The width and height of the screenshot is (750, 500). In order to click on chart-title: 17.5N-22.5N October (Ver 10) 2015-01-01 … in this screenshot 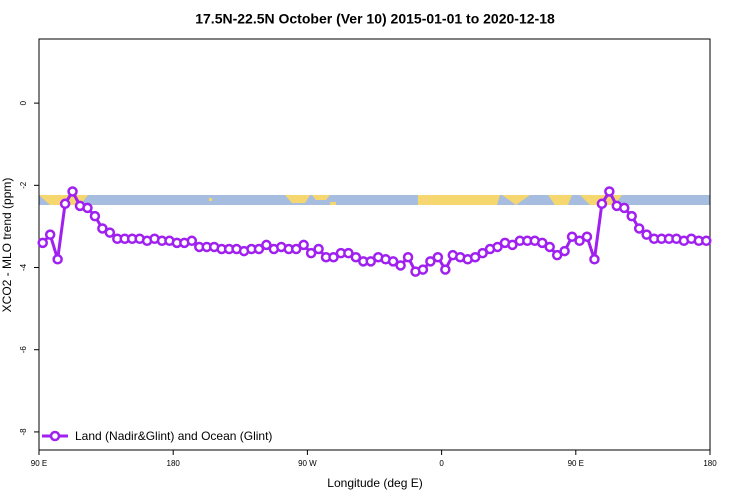, I will do `click(375, 19)`.